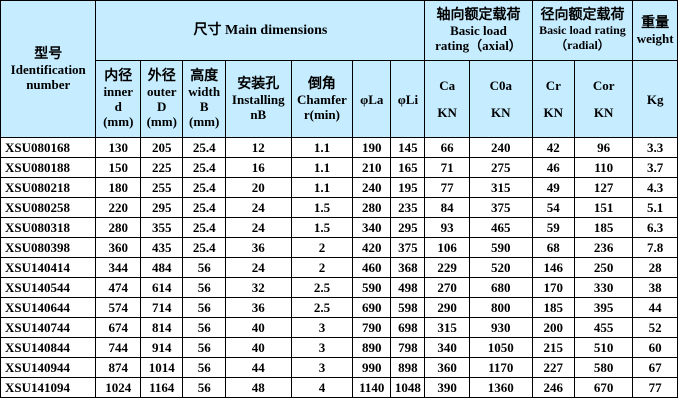 The height and width of the screenshot is (400, 680). I want to click on cell-cr: 170, so click(553, 287).